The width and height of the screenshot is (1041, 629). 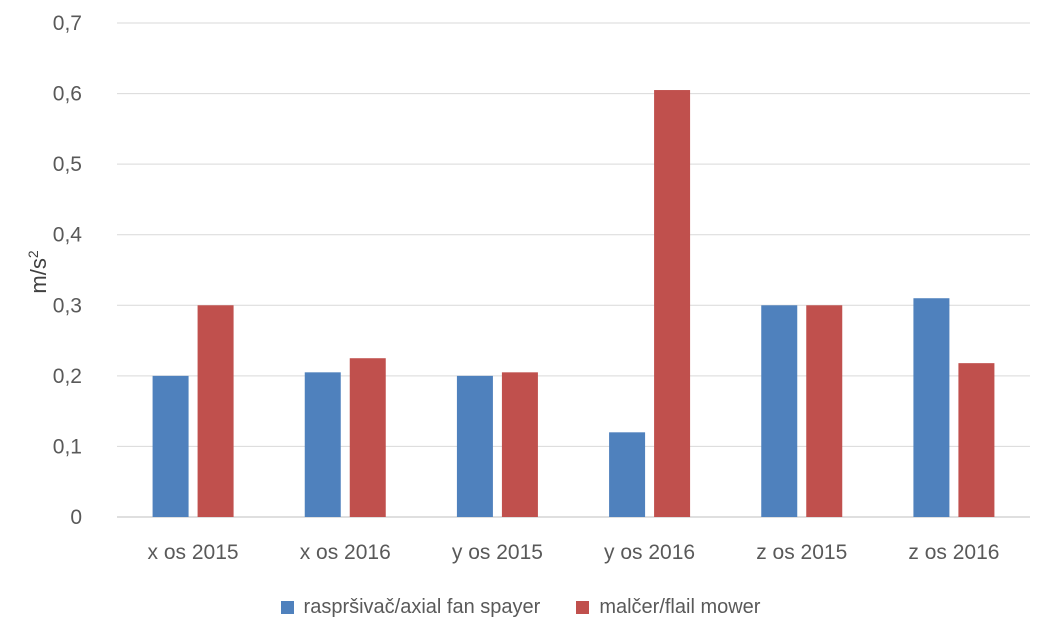 I want to click on legend-label-flail-mower: malčer/flail mower, so click(x=680, y=607).